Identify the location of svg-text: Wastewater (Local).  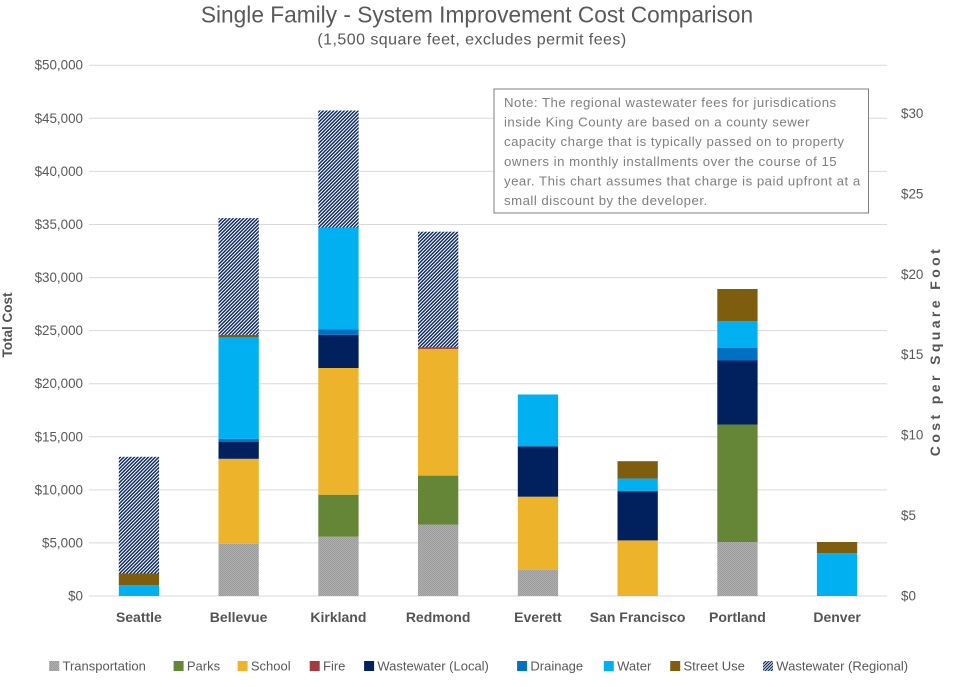
(433, 666).